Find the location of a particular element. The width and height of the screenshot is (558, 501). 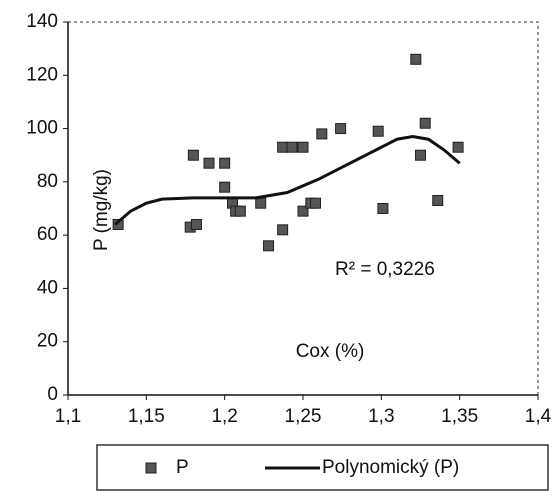

y-tick-label: 140 is located at coordinates (42, 21).